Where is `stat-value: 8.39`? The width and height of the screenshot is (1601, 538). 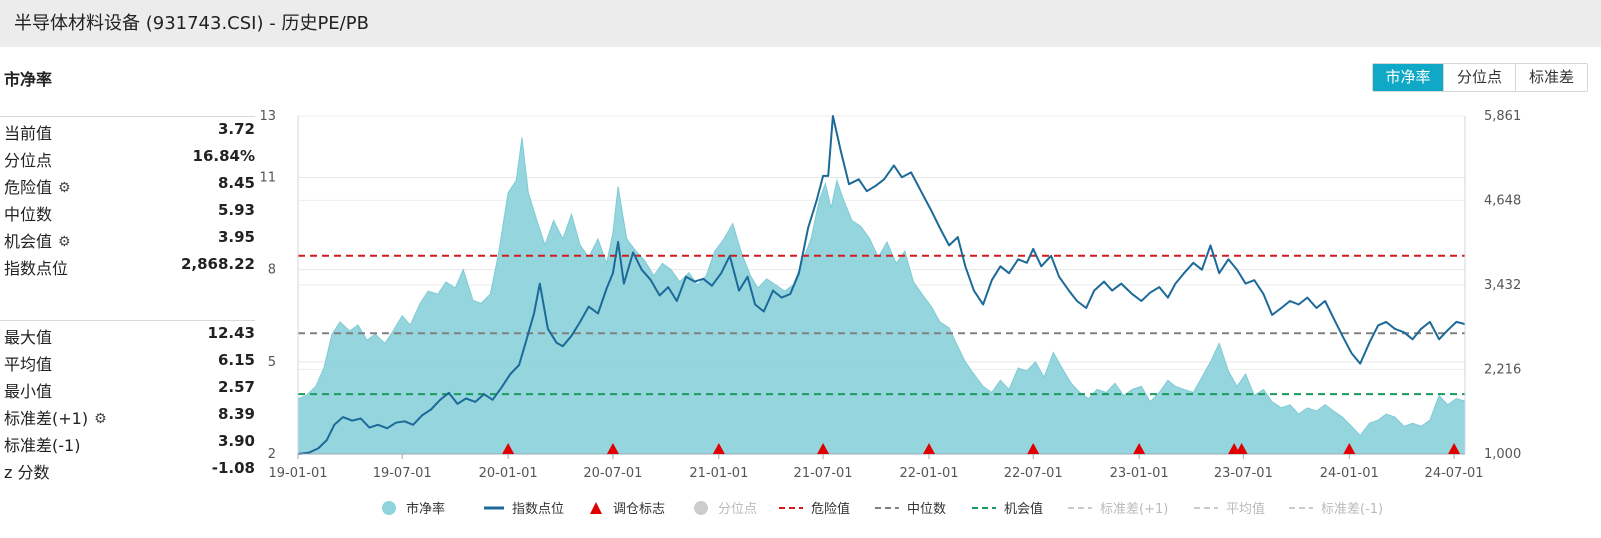 stat-value: 8.39 is located at coordinates (236, 414).